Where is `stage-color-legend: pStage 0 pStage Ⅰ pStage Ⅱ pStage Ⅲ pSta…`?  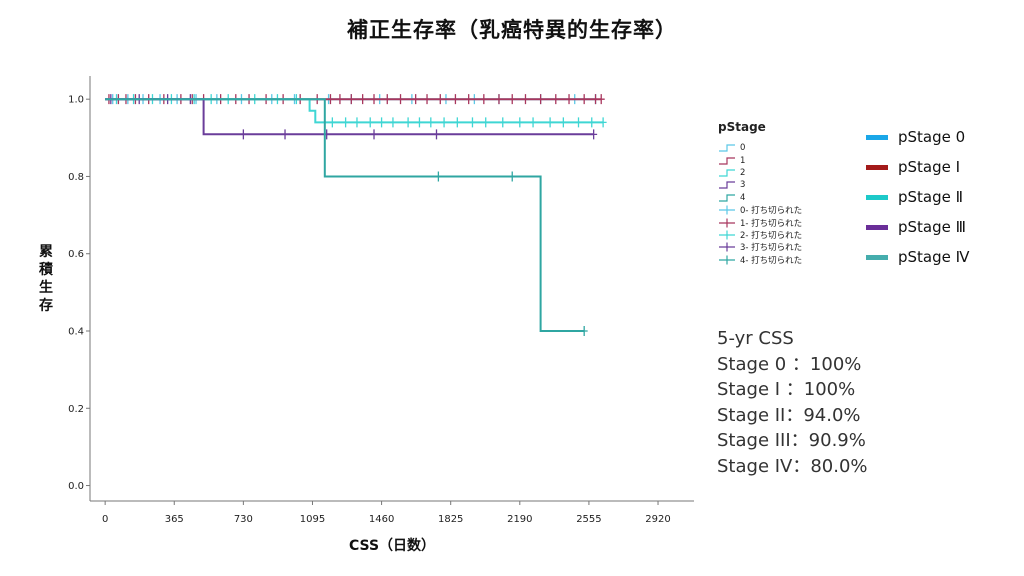
stage-color-legend: pStage 0 pStage Ⅰ pStage Ⅱ pStage Ⅲ pSta… is located at coordinates (917, 197).